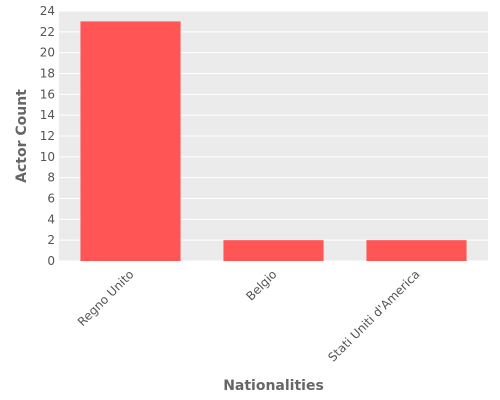  What do you see at coordinates (51, 261) in the screenshot?
I see `y-tick-label: 0` at bounding box center [51, 261].